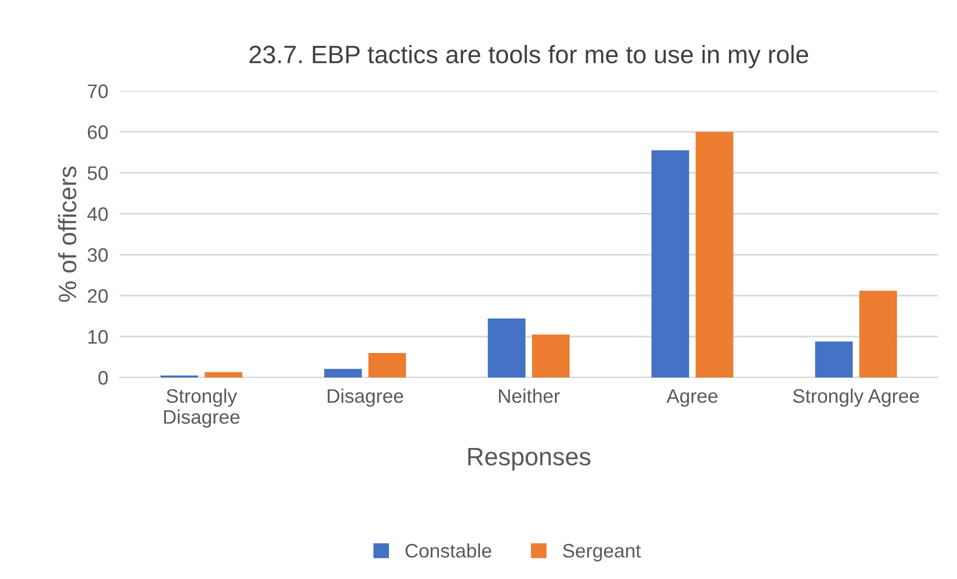  Describe the element at coordinates (98, 296) in the screenshot. I see `y-tick-label: 20` at that location.